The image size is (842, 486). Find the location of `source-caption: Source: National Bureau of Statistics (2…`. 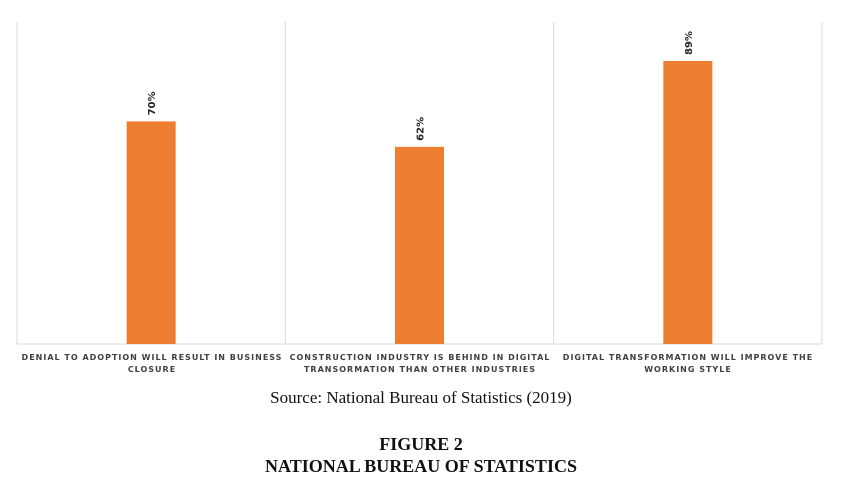

source-caption: Source: National Bureau of Statistics (2… is located at coordinates (421, 397).